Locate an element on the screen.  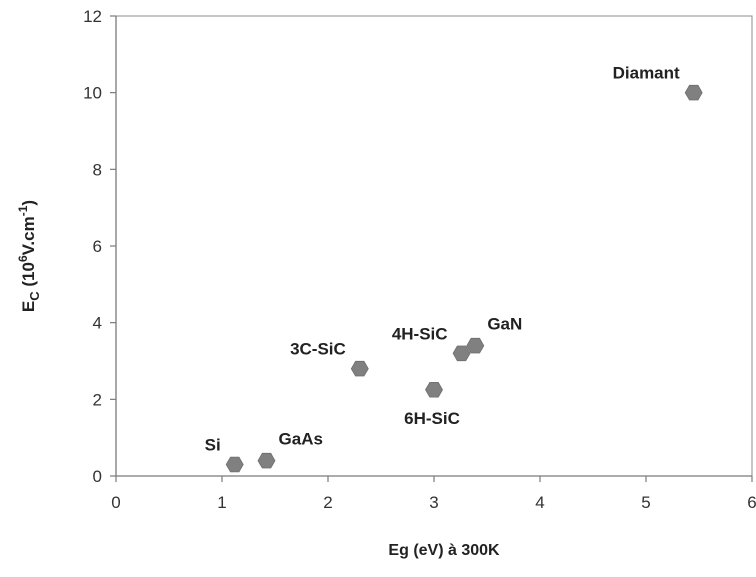
point-label: Diamant is located at coordinates (646, 73).